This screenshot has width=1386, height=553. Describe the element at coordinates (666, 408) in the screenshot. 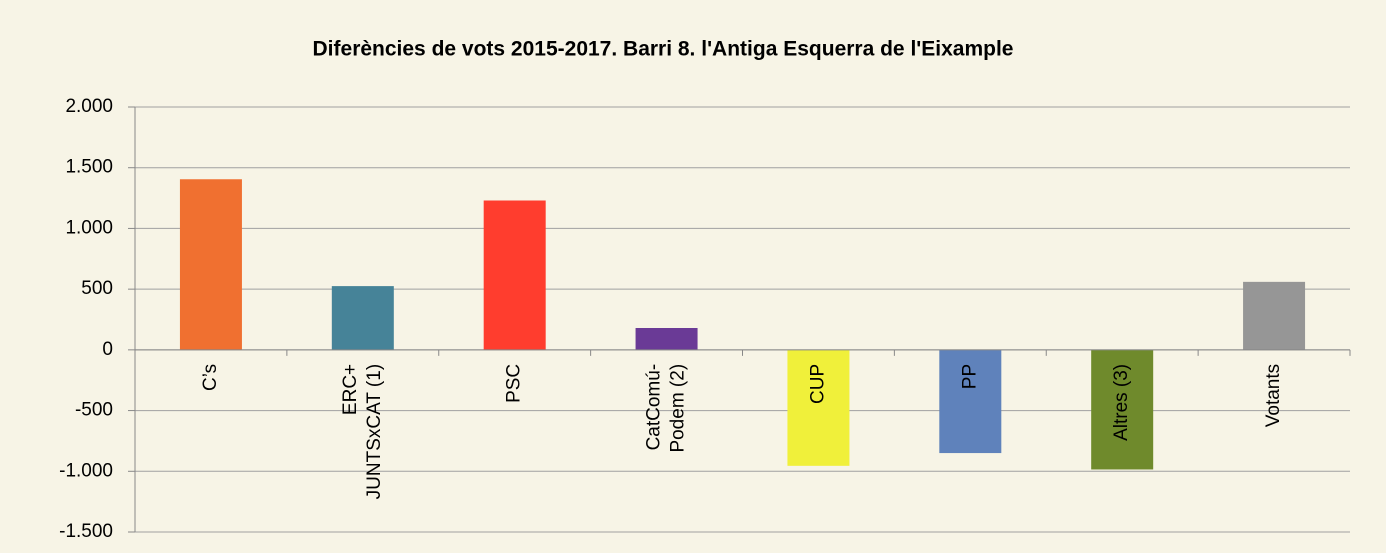

I see `x-tick-label: CatComú- Podem (2)` at that location.